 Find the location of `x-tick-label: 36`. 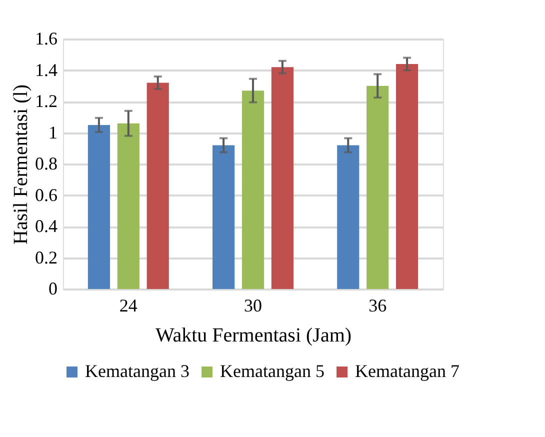

x-tick-label: 36 is located at coordinates (377, 306).